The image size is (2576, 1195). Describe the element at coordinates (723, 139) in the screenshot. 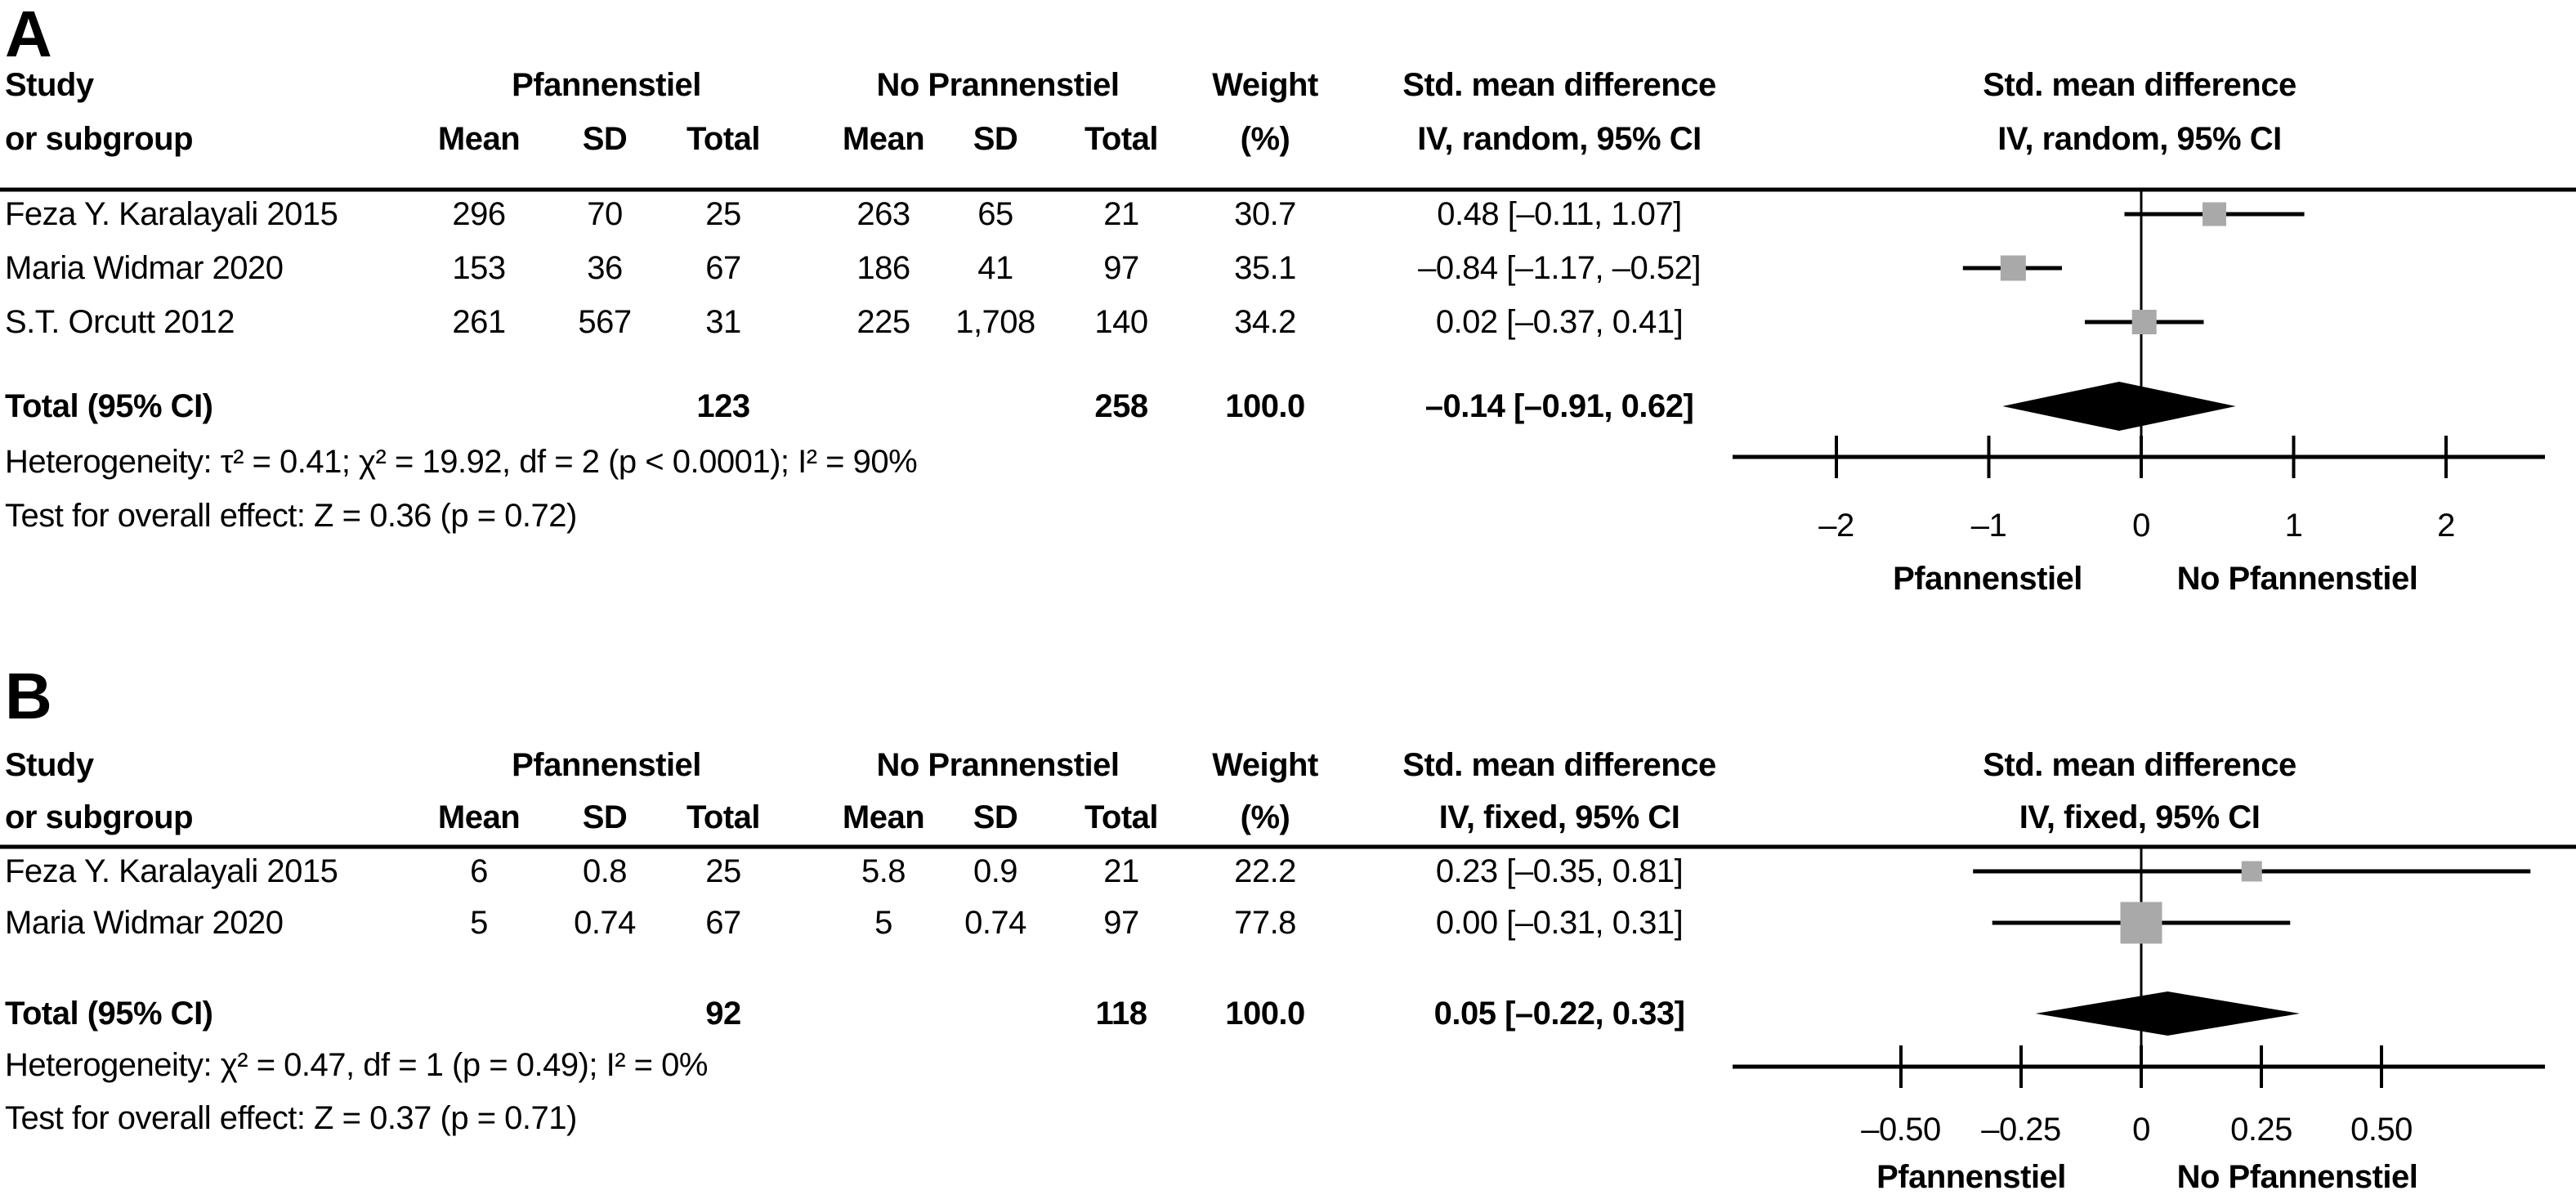

I see `panel-a-subheader-2: Total` at that location.